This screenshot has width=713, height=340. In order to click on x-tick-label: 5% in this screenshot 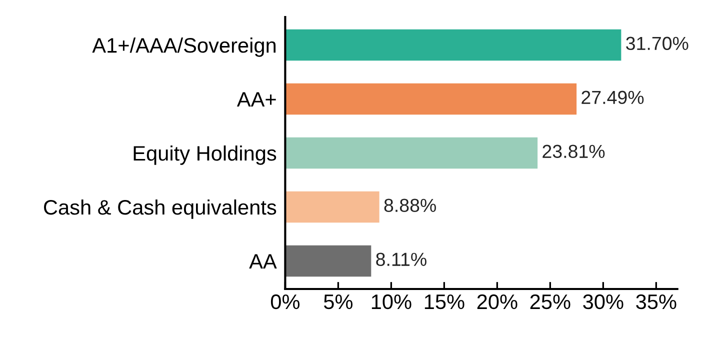, I will do `click(338, 302)`.